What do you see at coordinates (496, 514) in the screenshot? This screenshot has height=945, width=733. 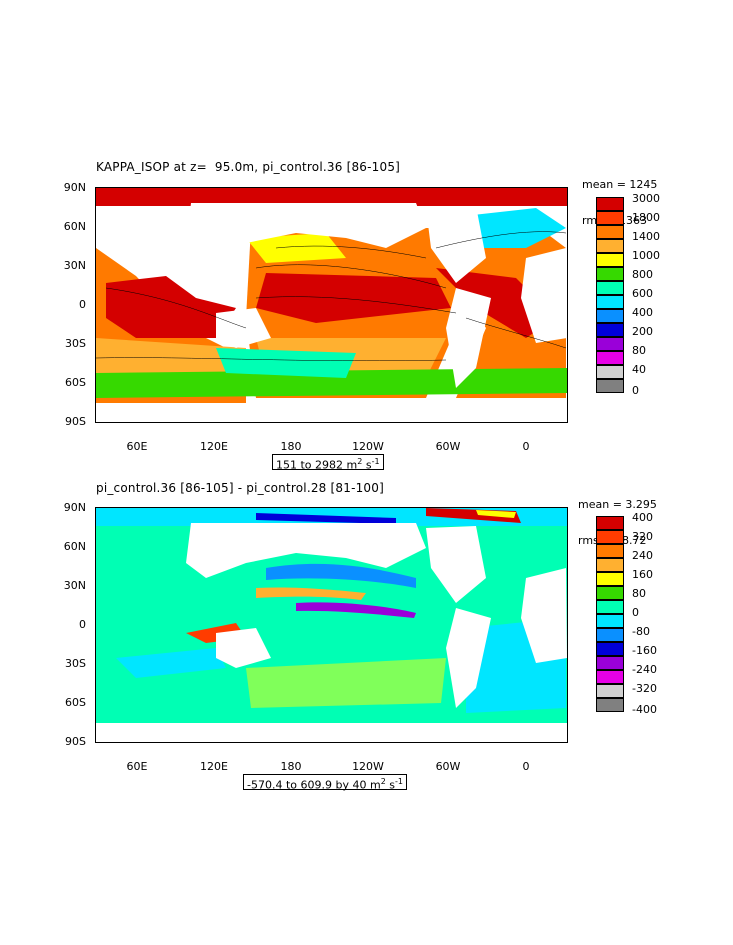 I see `arctic-positive-core` at bounding box center [496, 514].